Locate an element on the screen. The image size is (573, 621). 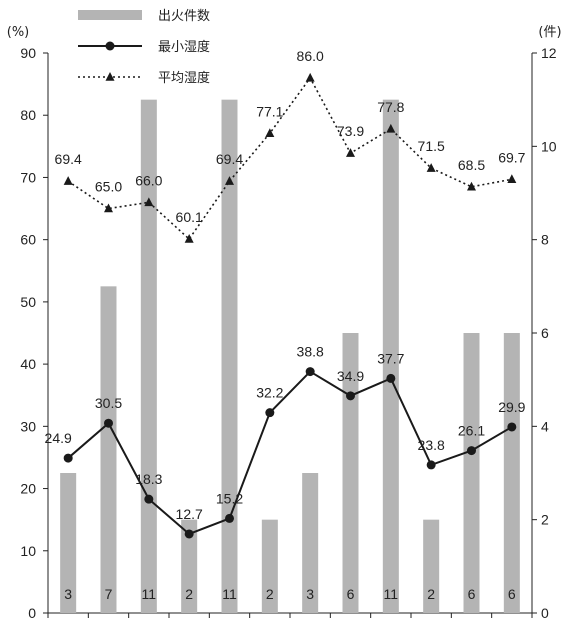
legend-triangle-marker is located at coordinates (110, 76).